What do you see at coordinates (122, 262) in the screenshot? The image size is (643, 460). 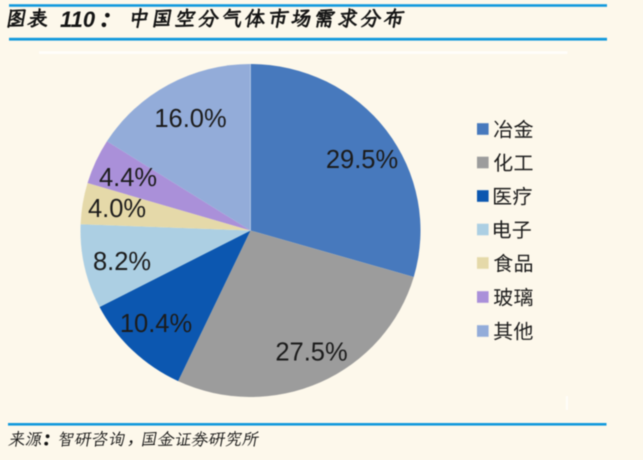 I see `svg-text: 8.2%` at bounding box center [122, 262].